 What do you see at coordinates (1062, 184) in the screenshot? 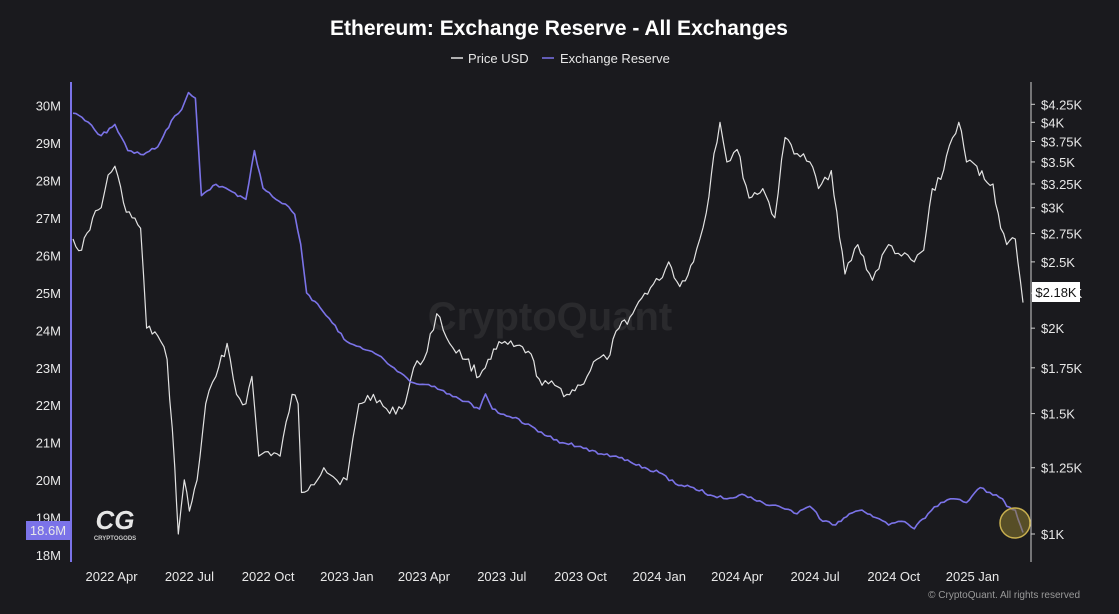
I see `right-tick-label: $3.25K` at bounding box center [1062, 184].